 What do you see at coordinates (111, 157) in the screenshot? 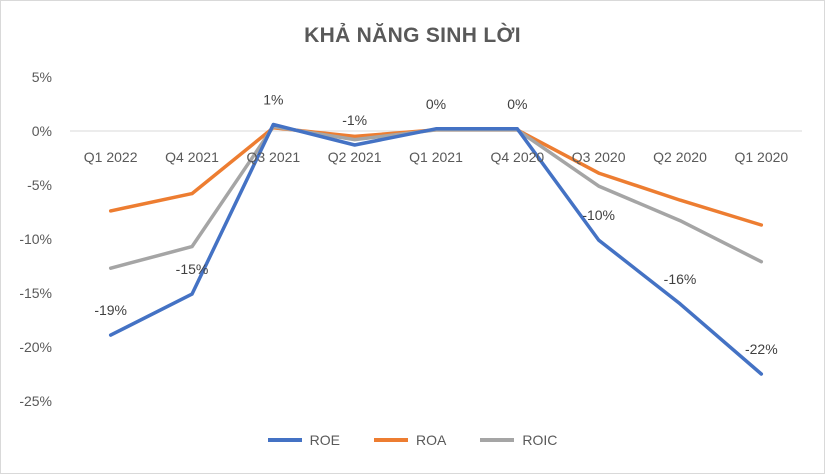
I see `x-tick-label: Q1 2022` at bounding box center [111, 157].